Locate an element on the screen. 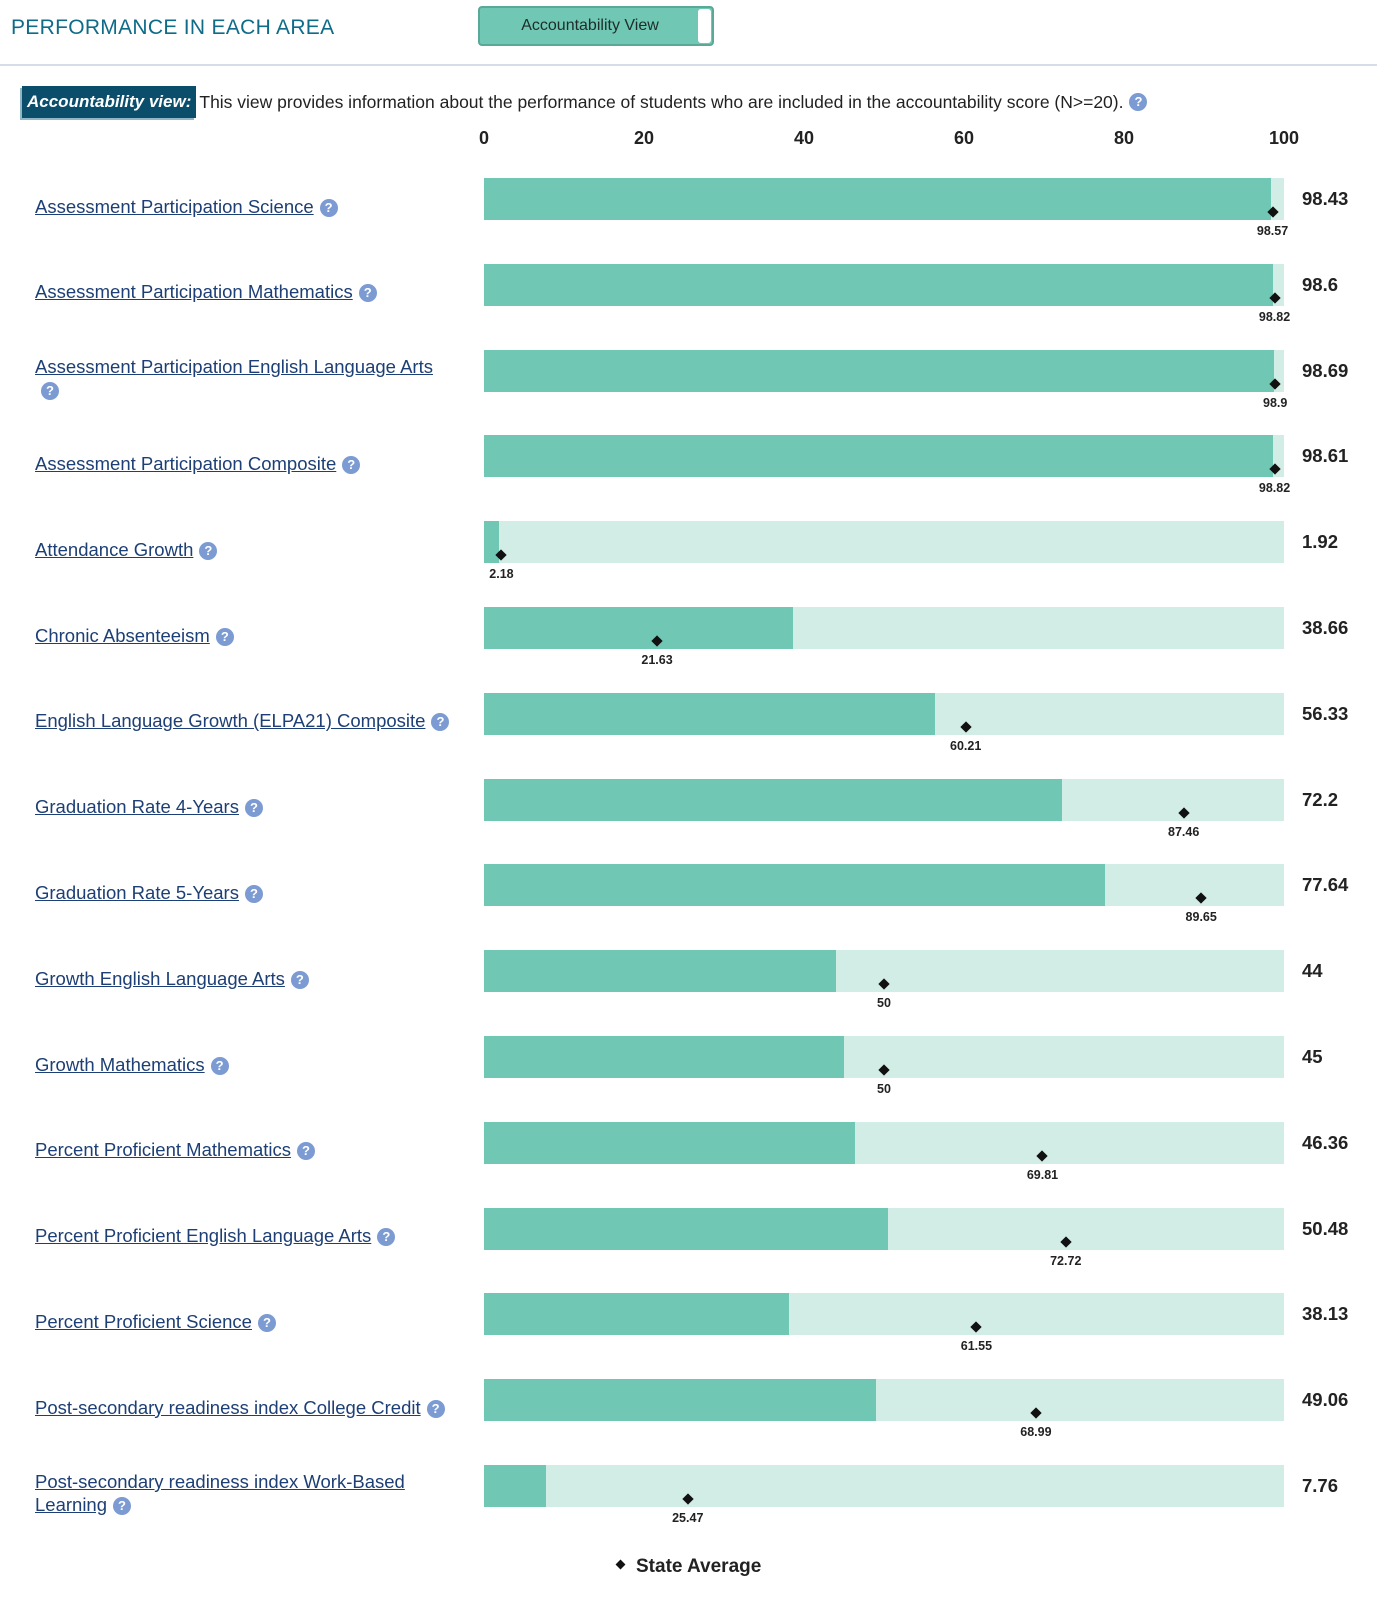  value-label: 44 is located at coordinates (1312, 971).